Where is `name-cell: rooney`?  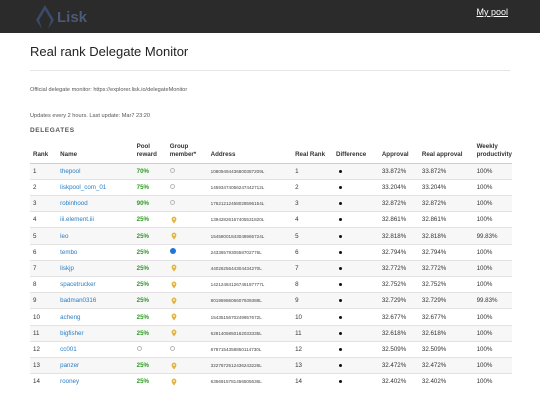
name-cell: rooney is located at coordinates (95, 381).